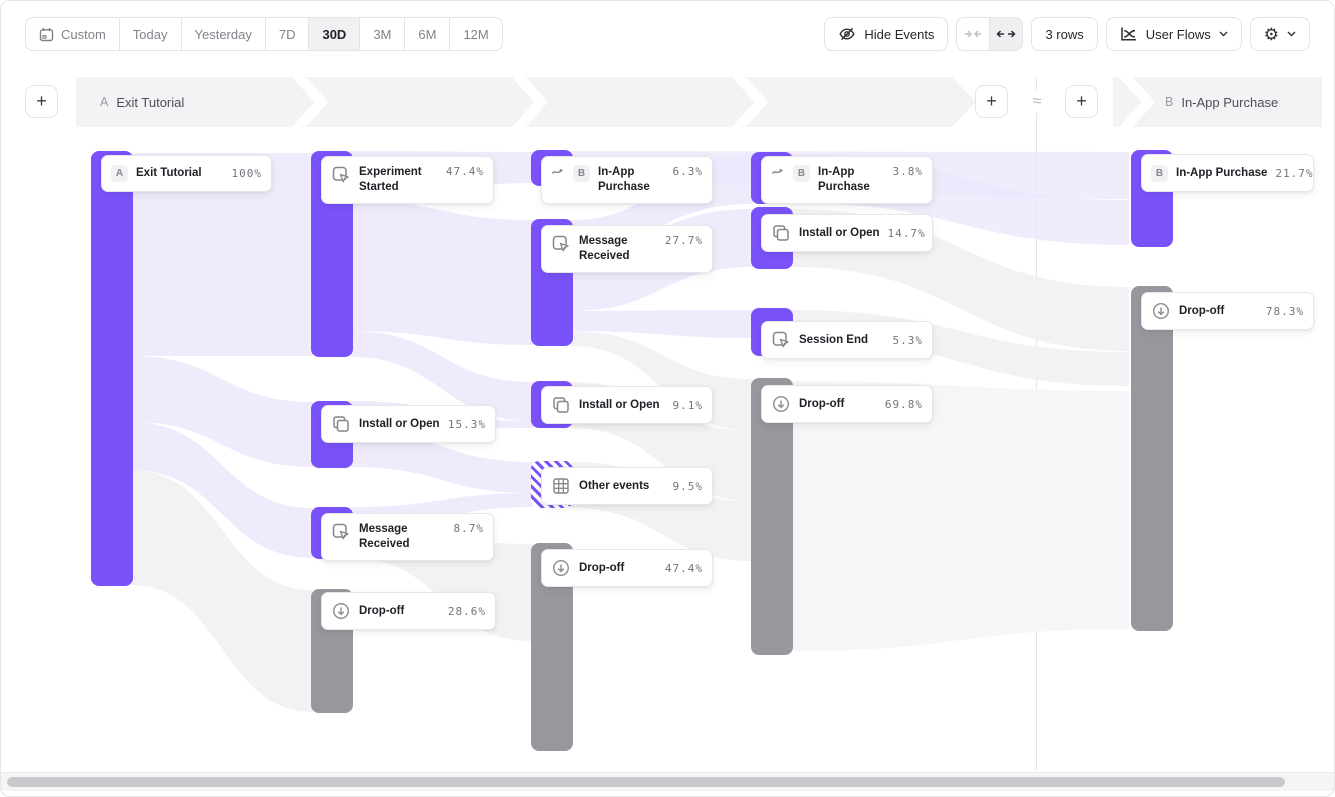 This screenshot has width=1335, height=797. Describe the element at coordinates (886, 34) in the screenshot. I see `hide-events-button: Hide Events` at that location.